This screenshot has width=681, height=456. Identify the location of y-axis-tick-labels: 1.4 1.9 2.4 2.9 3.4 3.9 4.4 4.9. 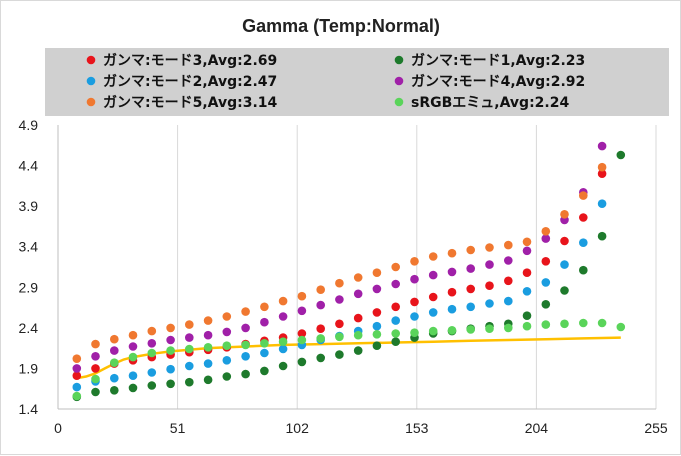
(29, 267).